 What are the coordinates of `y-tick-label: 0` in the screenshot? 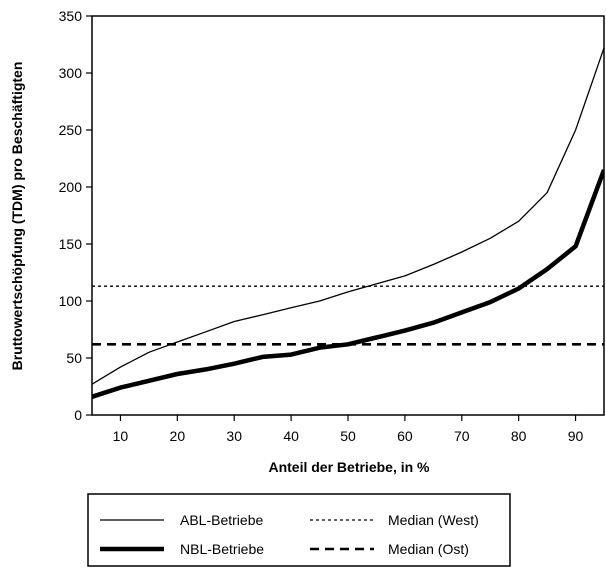 It's located at (78, 415).